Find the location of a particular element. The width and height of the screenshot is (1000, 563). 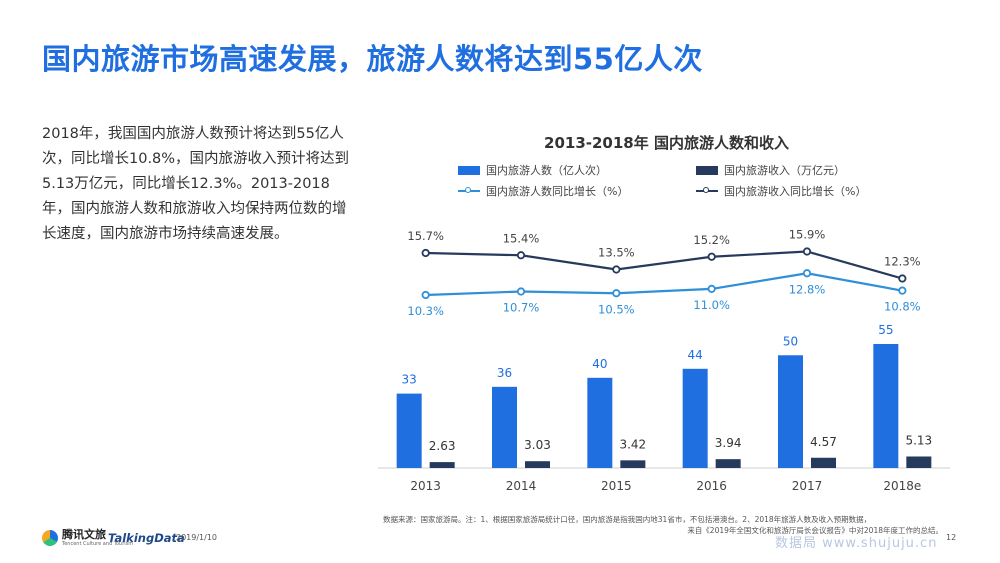

legend-label-revenue-growth: 国内旅游收入同比增长（%） is located at coordinates (795, 191).